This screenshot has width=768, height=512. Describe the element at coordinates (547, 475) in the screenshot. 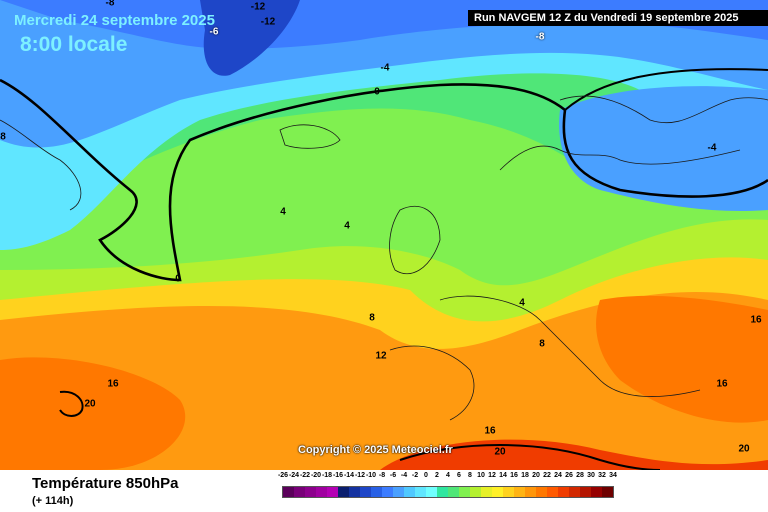

I see `legend-tick: 22` at that location.